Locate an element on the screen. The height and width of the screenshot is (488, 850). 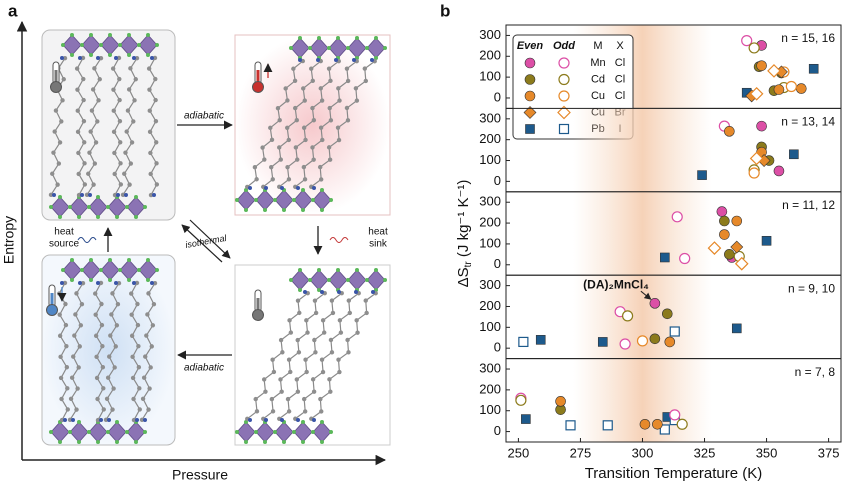
legend-metal: Mn is located at coordinates (597, 63).